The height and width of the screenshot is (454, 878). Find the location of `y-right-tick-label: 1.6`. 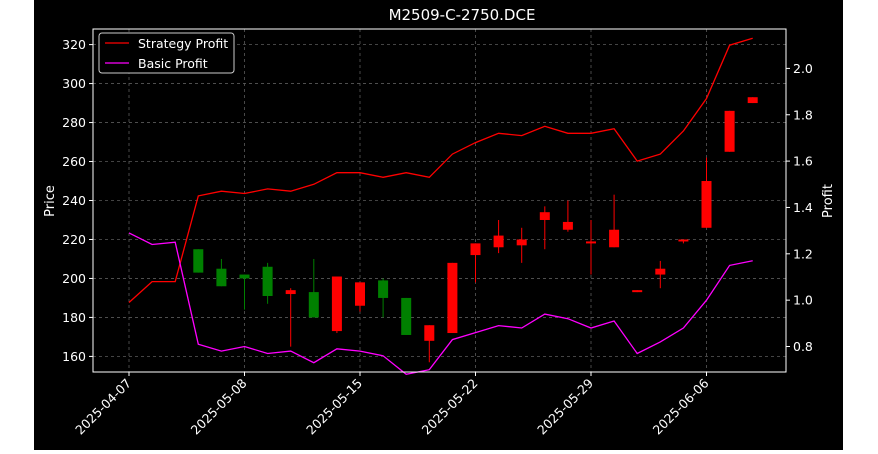

y-right-tick-label: 1.6 is located at coordinates (803, 161).